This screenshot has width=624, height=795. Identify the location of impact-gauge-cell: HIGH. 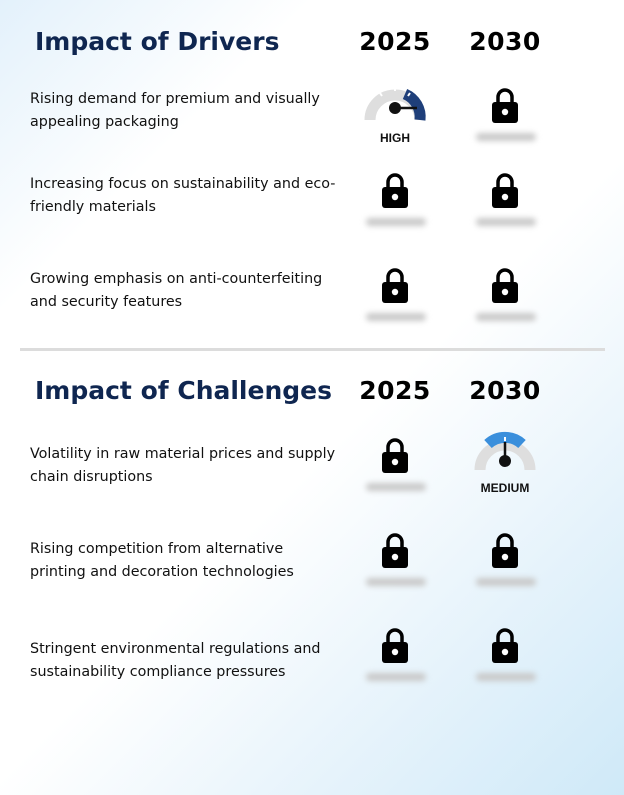
(395, 120).